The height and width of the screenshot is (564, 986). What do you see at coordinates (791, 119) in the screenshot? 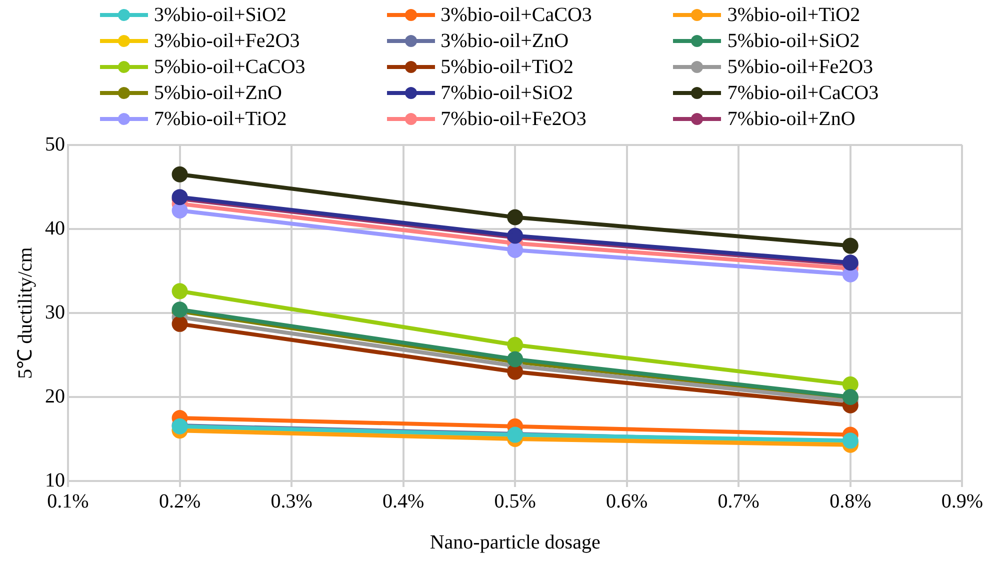
I see `legend-label: 7%bio-oil+ZnO` at bounding box center [791, 119].